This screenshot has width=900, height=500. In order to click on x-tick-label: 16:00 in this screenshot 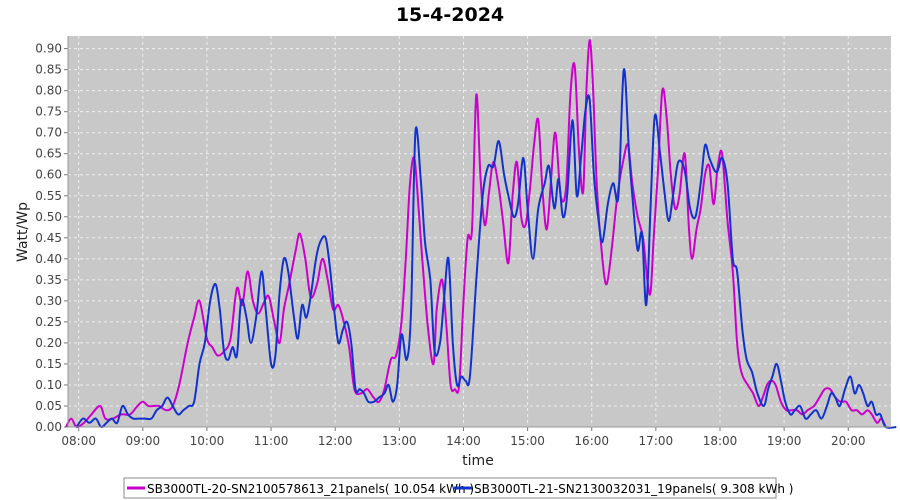, I will do `click(591, 441)`.